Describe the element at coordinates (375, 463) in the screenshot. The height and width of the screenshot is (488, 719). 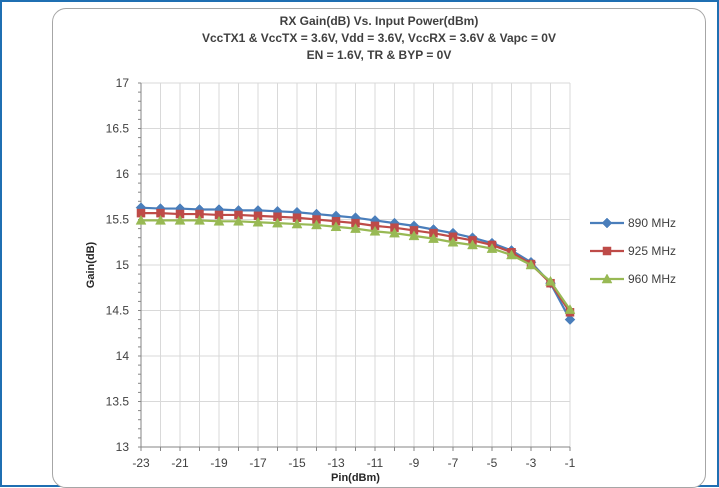
I see `x-tick-label: -11` at that location.